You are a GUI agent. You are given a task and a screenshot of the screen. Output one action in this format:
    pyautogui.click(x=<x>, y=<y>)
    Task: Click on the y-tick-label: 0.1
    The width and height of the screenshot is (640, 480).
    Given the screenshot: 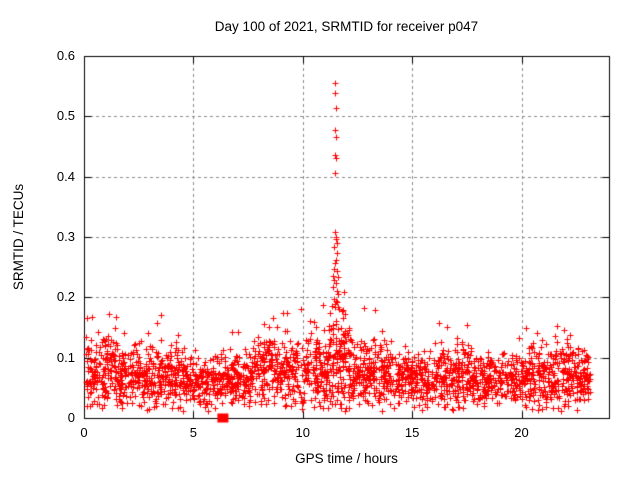 What is the action you would take?
    pyautogui.click(x=65, y=357)
    